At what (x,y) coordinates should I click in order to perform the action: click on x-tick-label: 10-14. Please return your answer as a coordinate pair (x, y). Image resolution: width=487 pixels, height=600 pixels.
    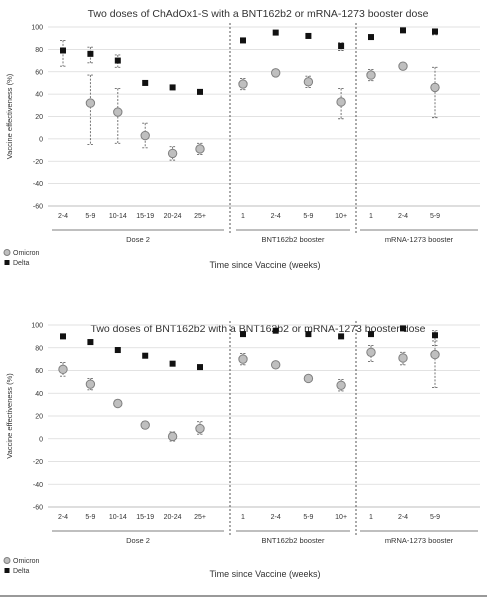
    Looking at the image, I should click on (118, 517).